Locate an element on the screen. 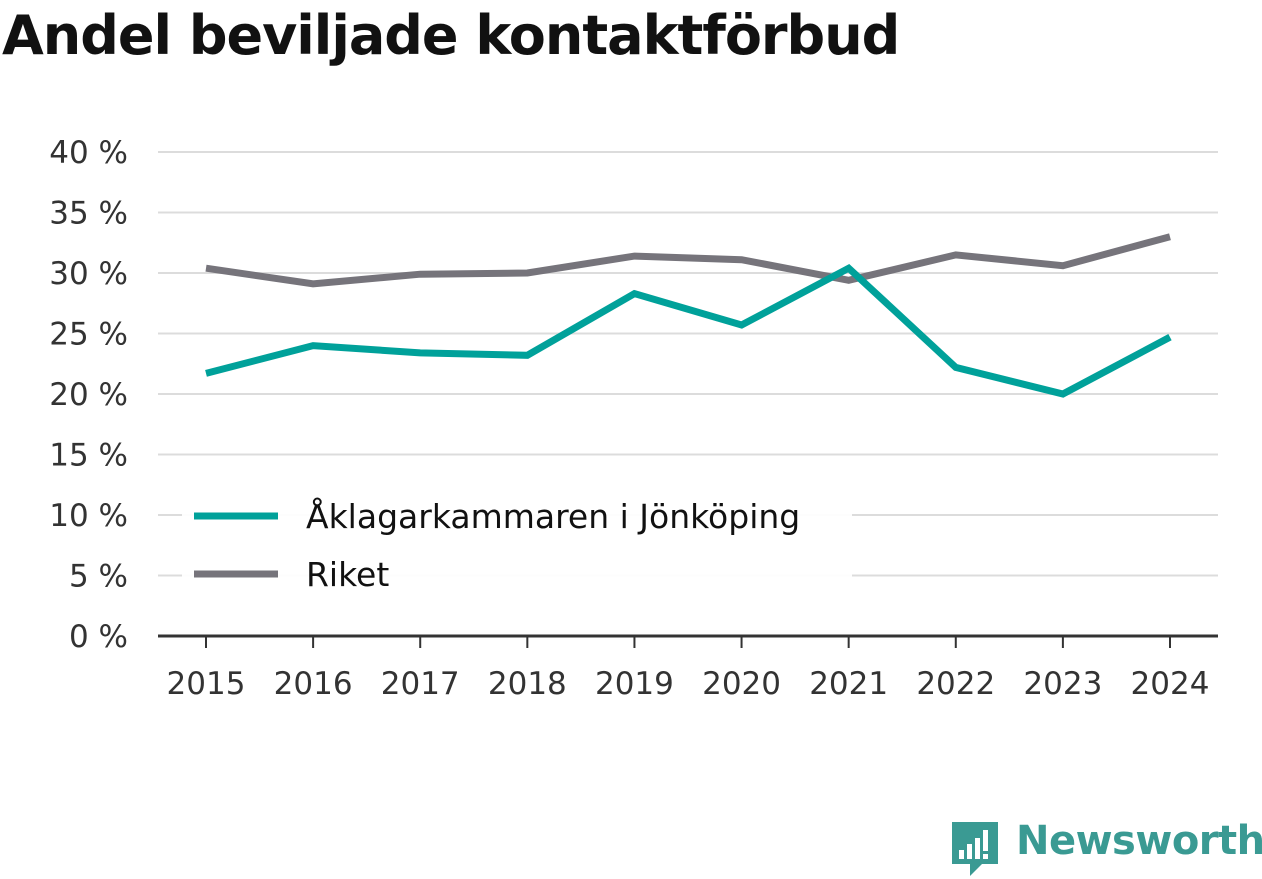 This screenshot has height=879, width=1262. x-tick-label: 2020 is located at coordinates (741, 684).